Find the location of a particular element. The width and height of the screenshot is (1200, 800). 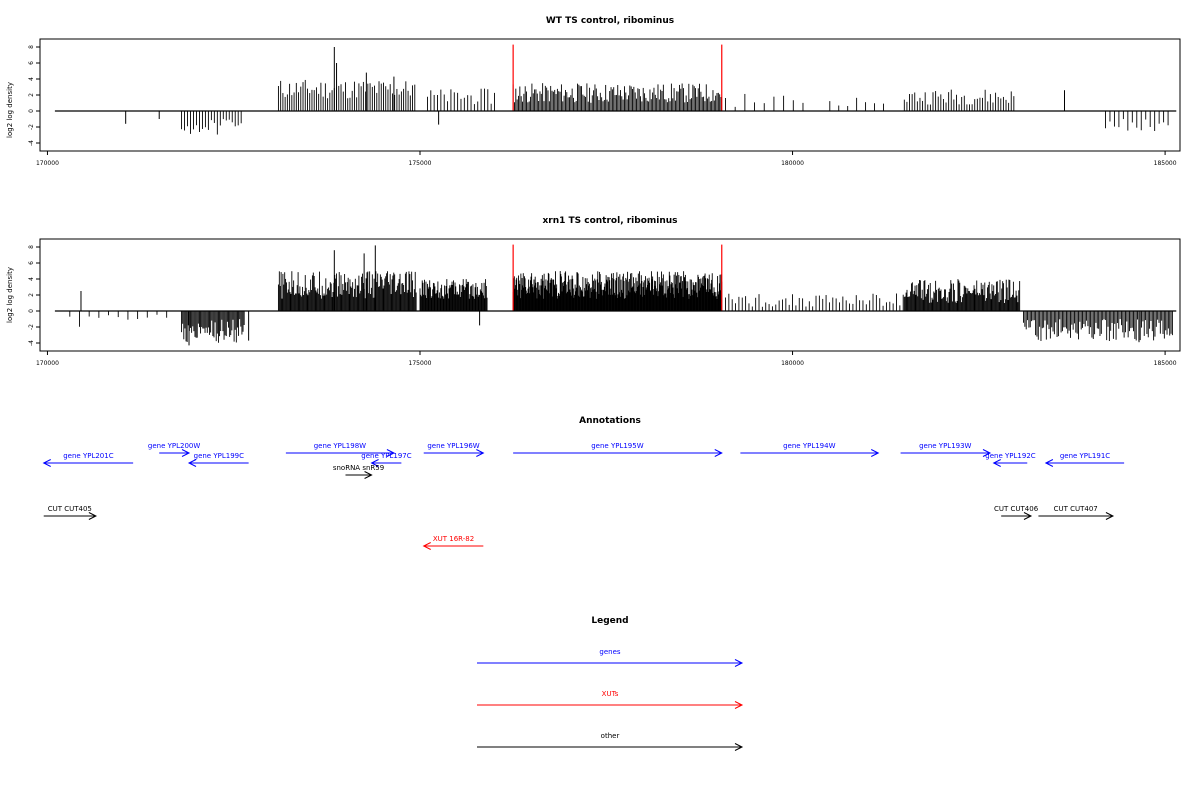

feature-label: gene YPL198W is located at coordinates (340, 446).